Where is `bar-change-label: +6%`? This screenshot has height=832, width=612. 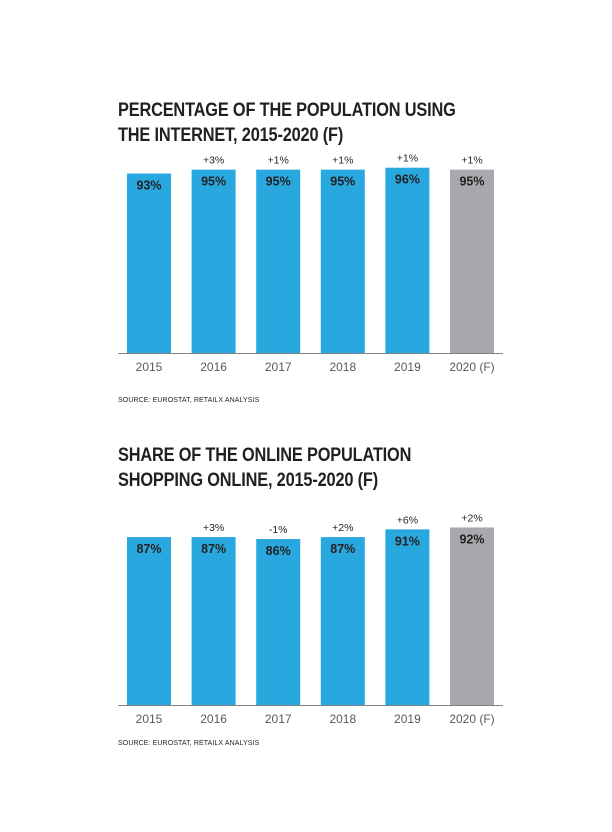
bar-change-label: +6% is located at coordinates (407, 520).